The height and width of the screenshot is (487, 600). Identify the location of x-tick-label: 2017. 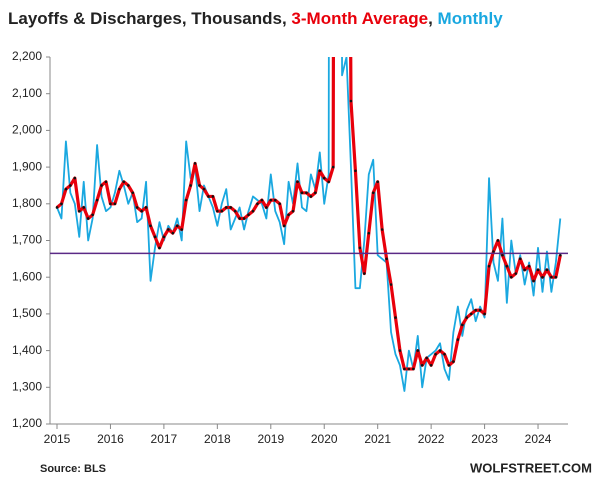
(164, 439).